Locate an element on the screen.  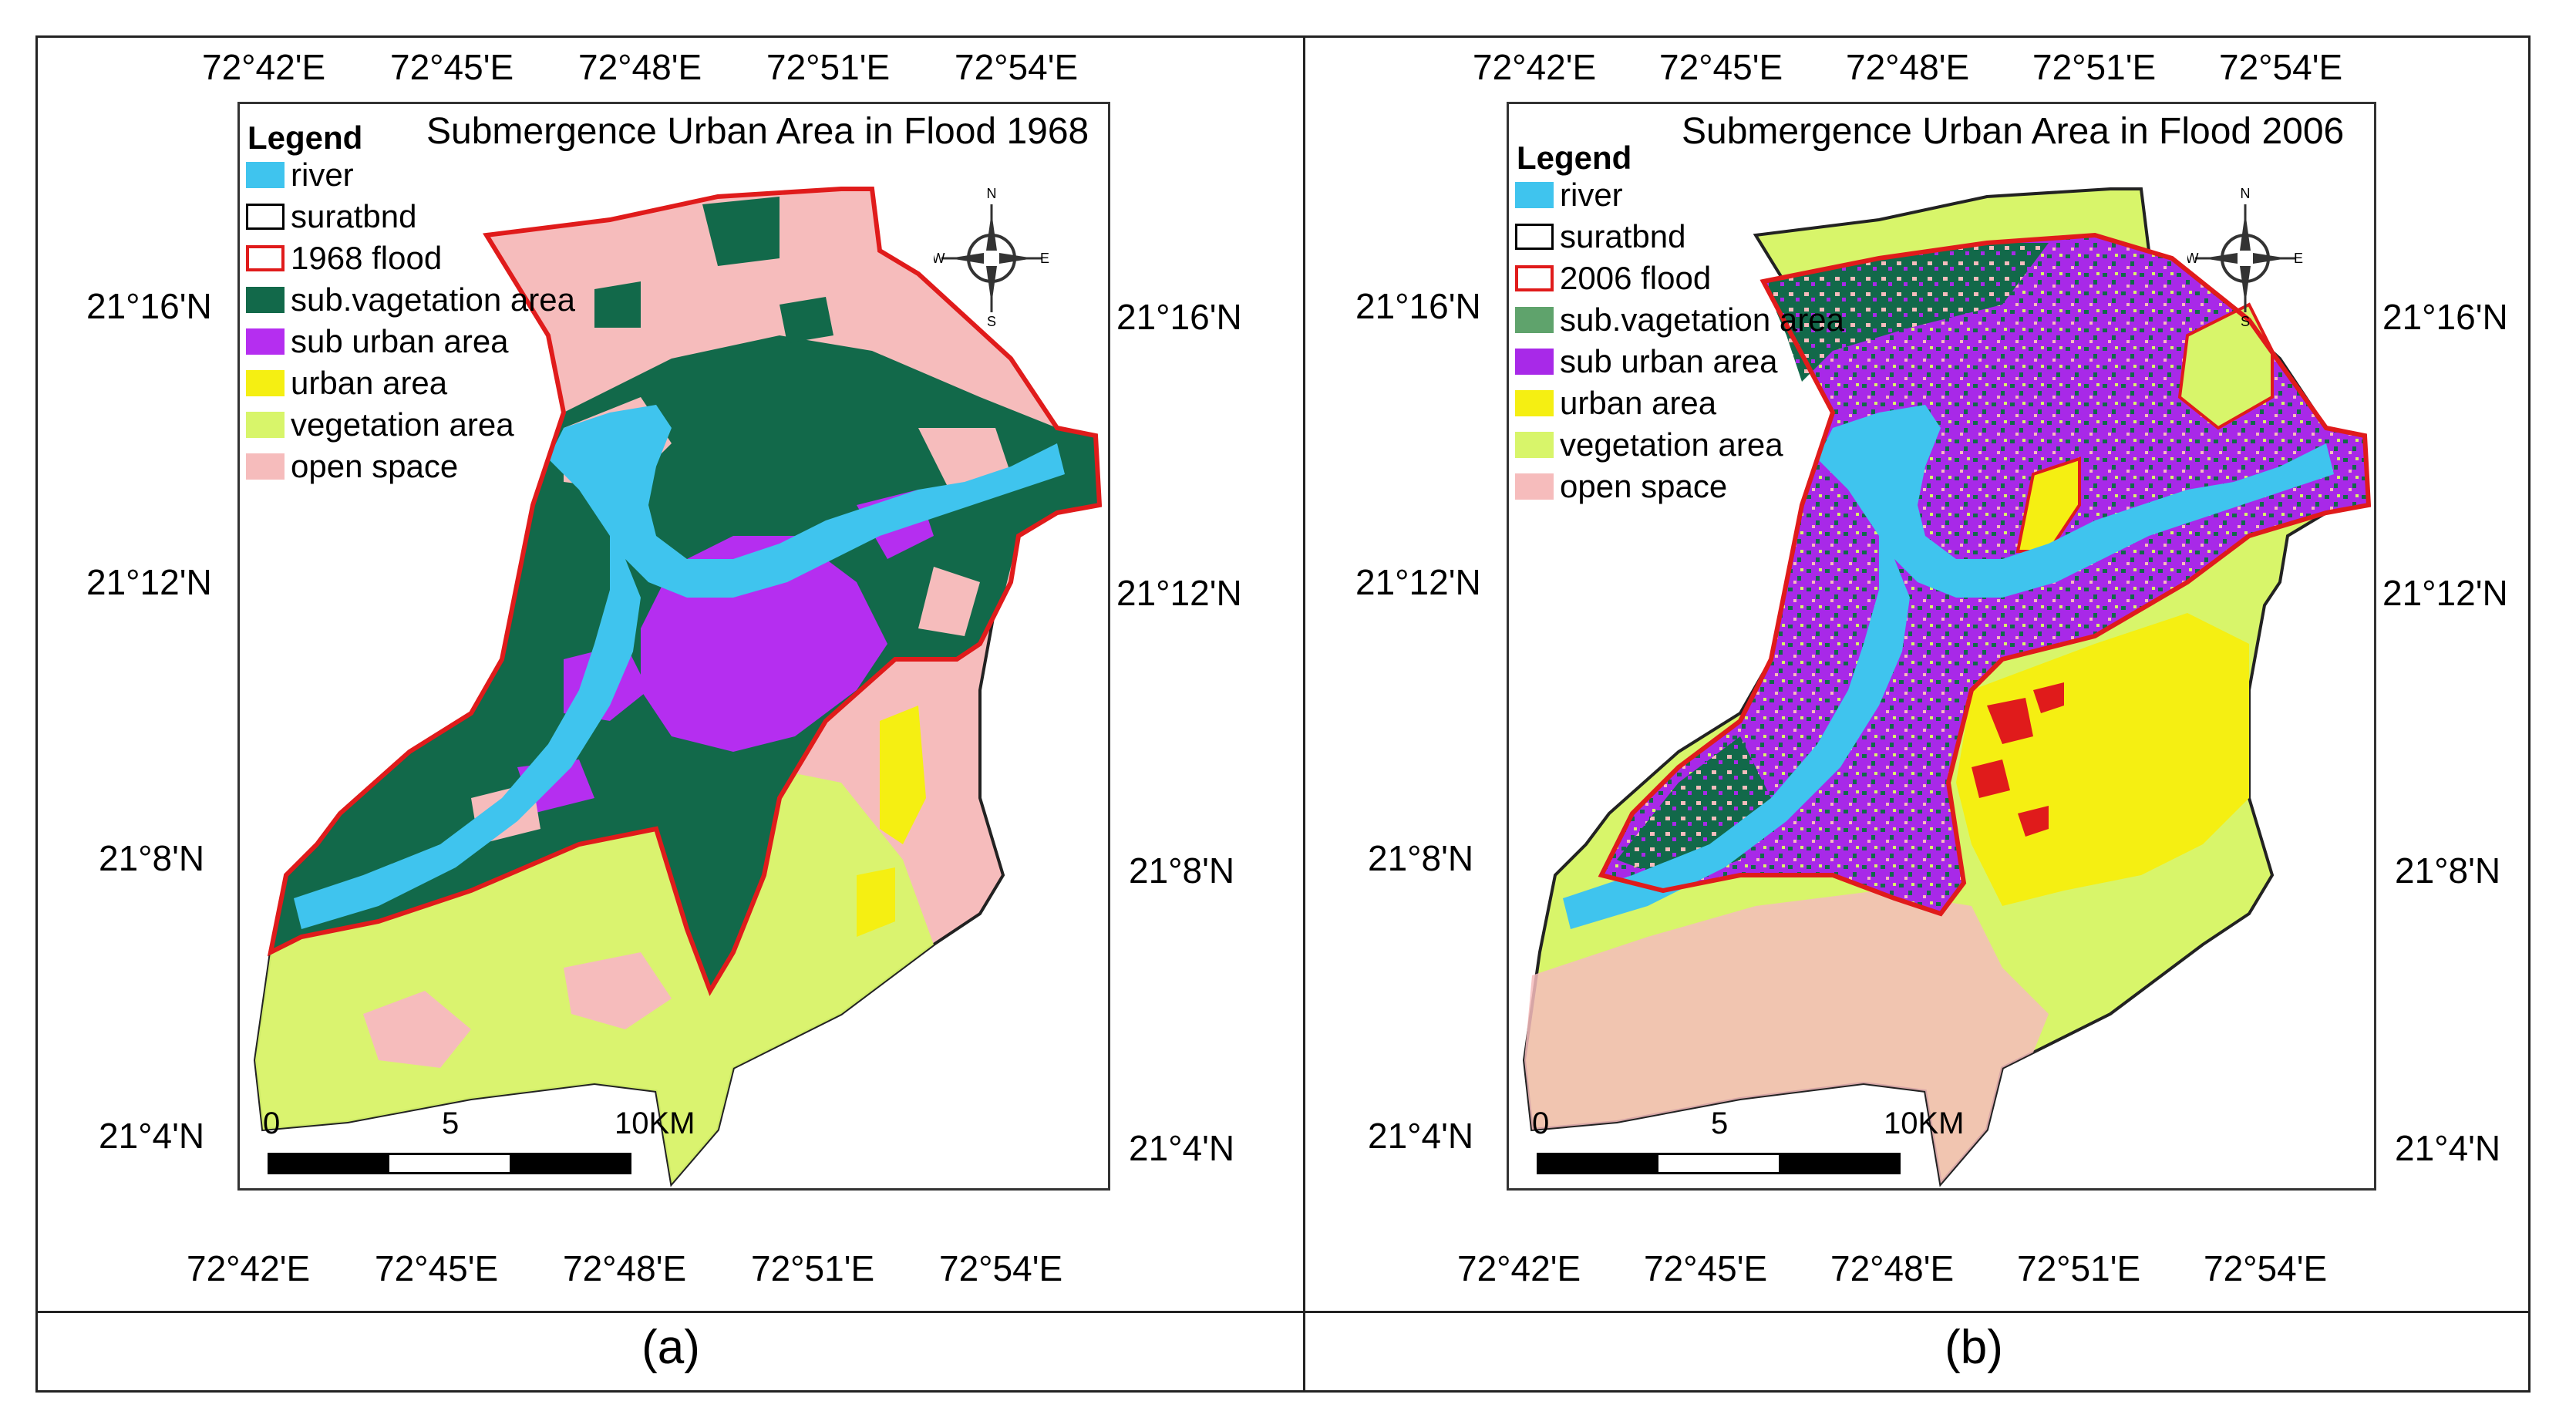
legend-label: suratbnd is located at coordinates (354, 216).